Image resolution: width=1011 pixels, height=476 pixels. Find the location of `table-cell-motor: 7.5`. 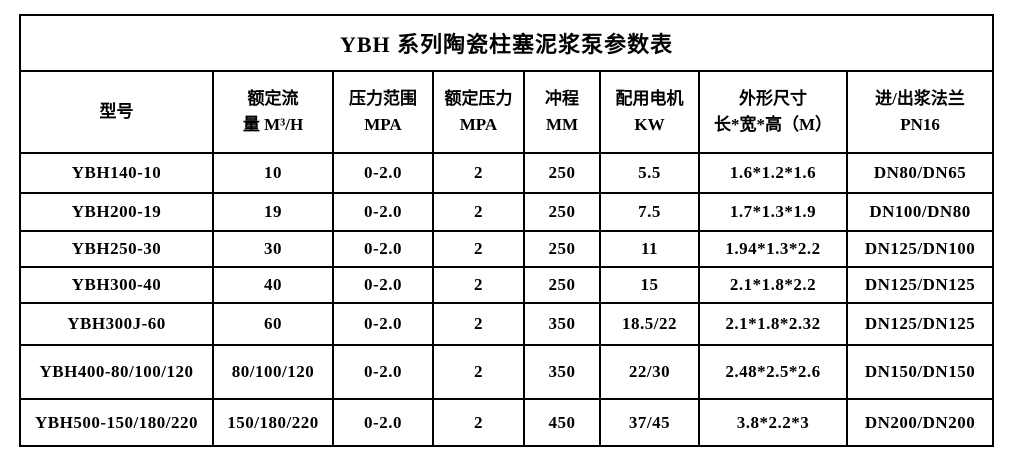

table-cell-motor: 7.5 is located at coordinates (649, 212).